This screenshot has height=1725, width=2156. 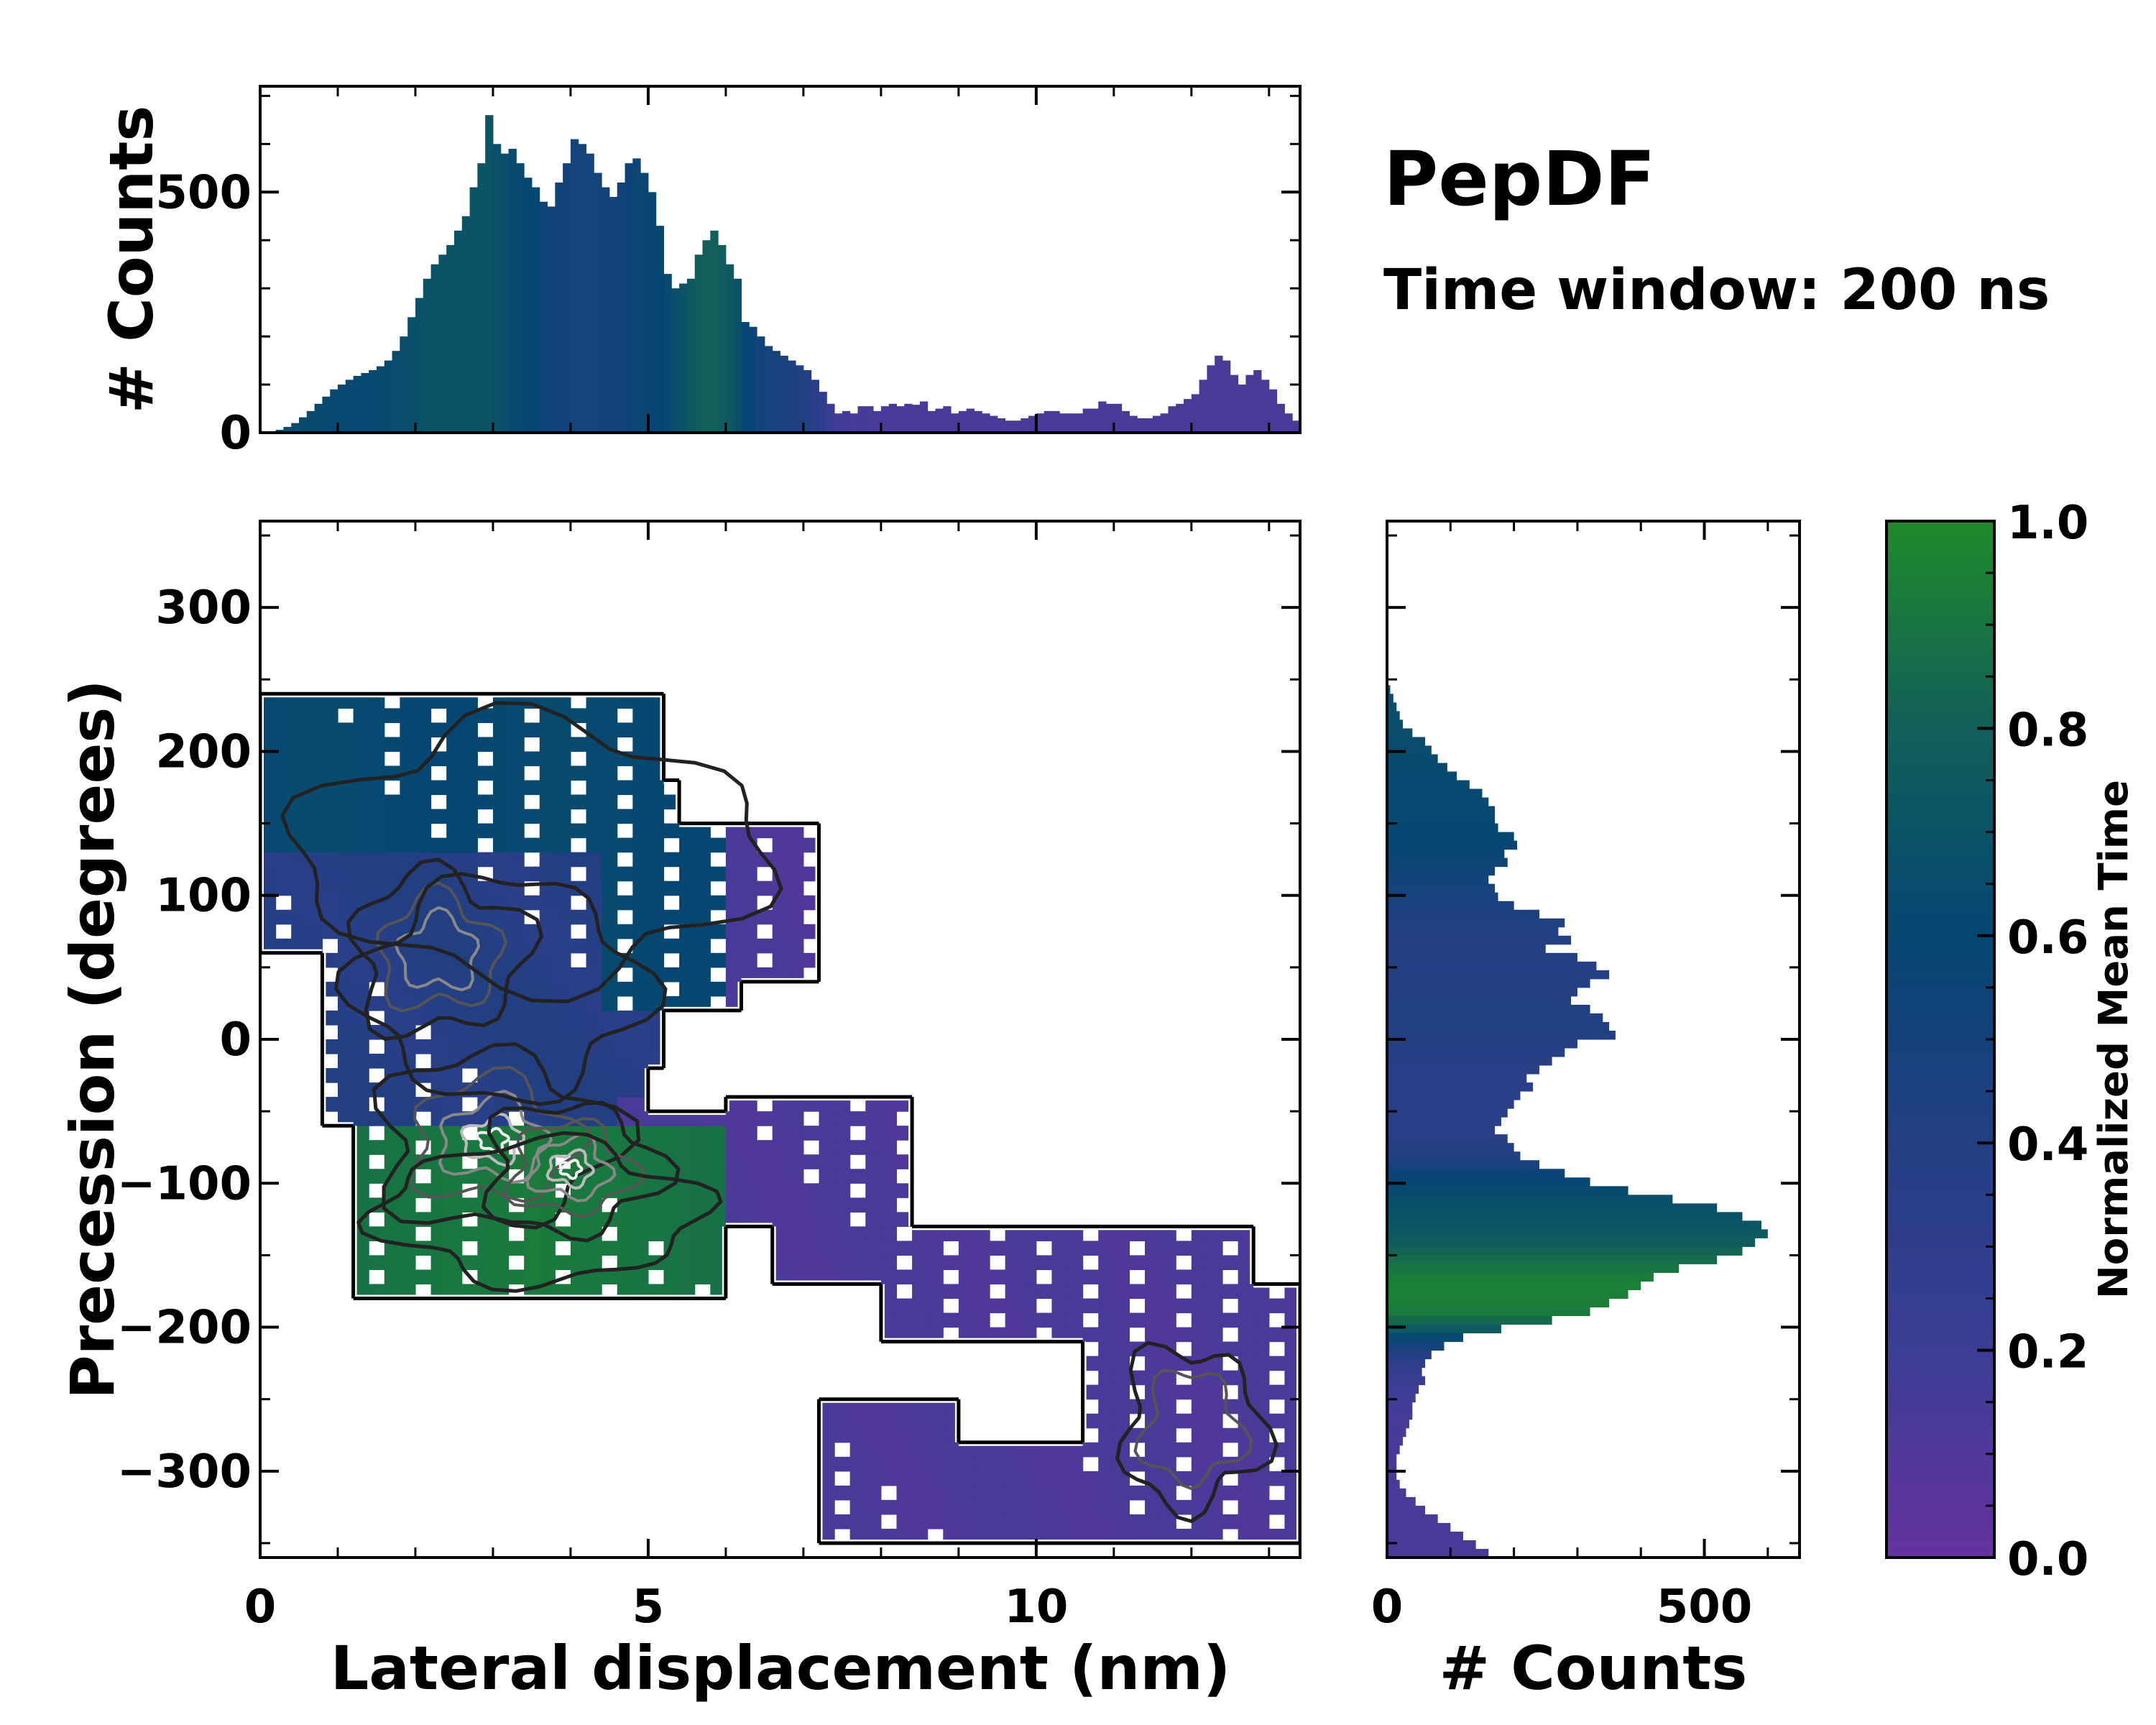 I want to click on top-histogram-ylabel: # Counts, so click(x=131, y=260).